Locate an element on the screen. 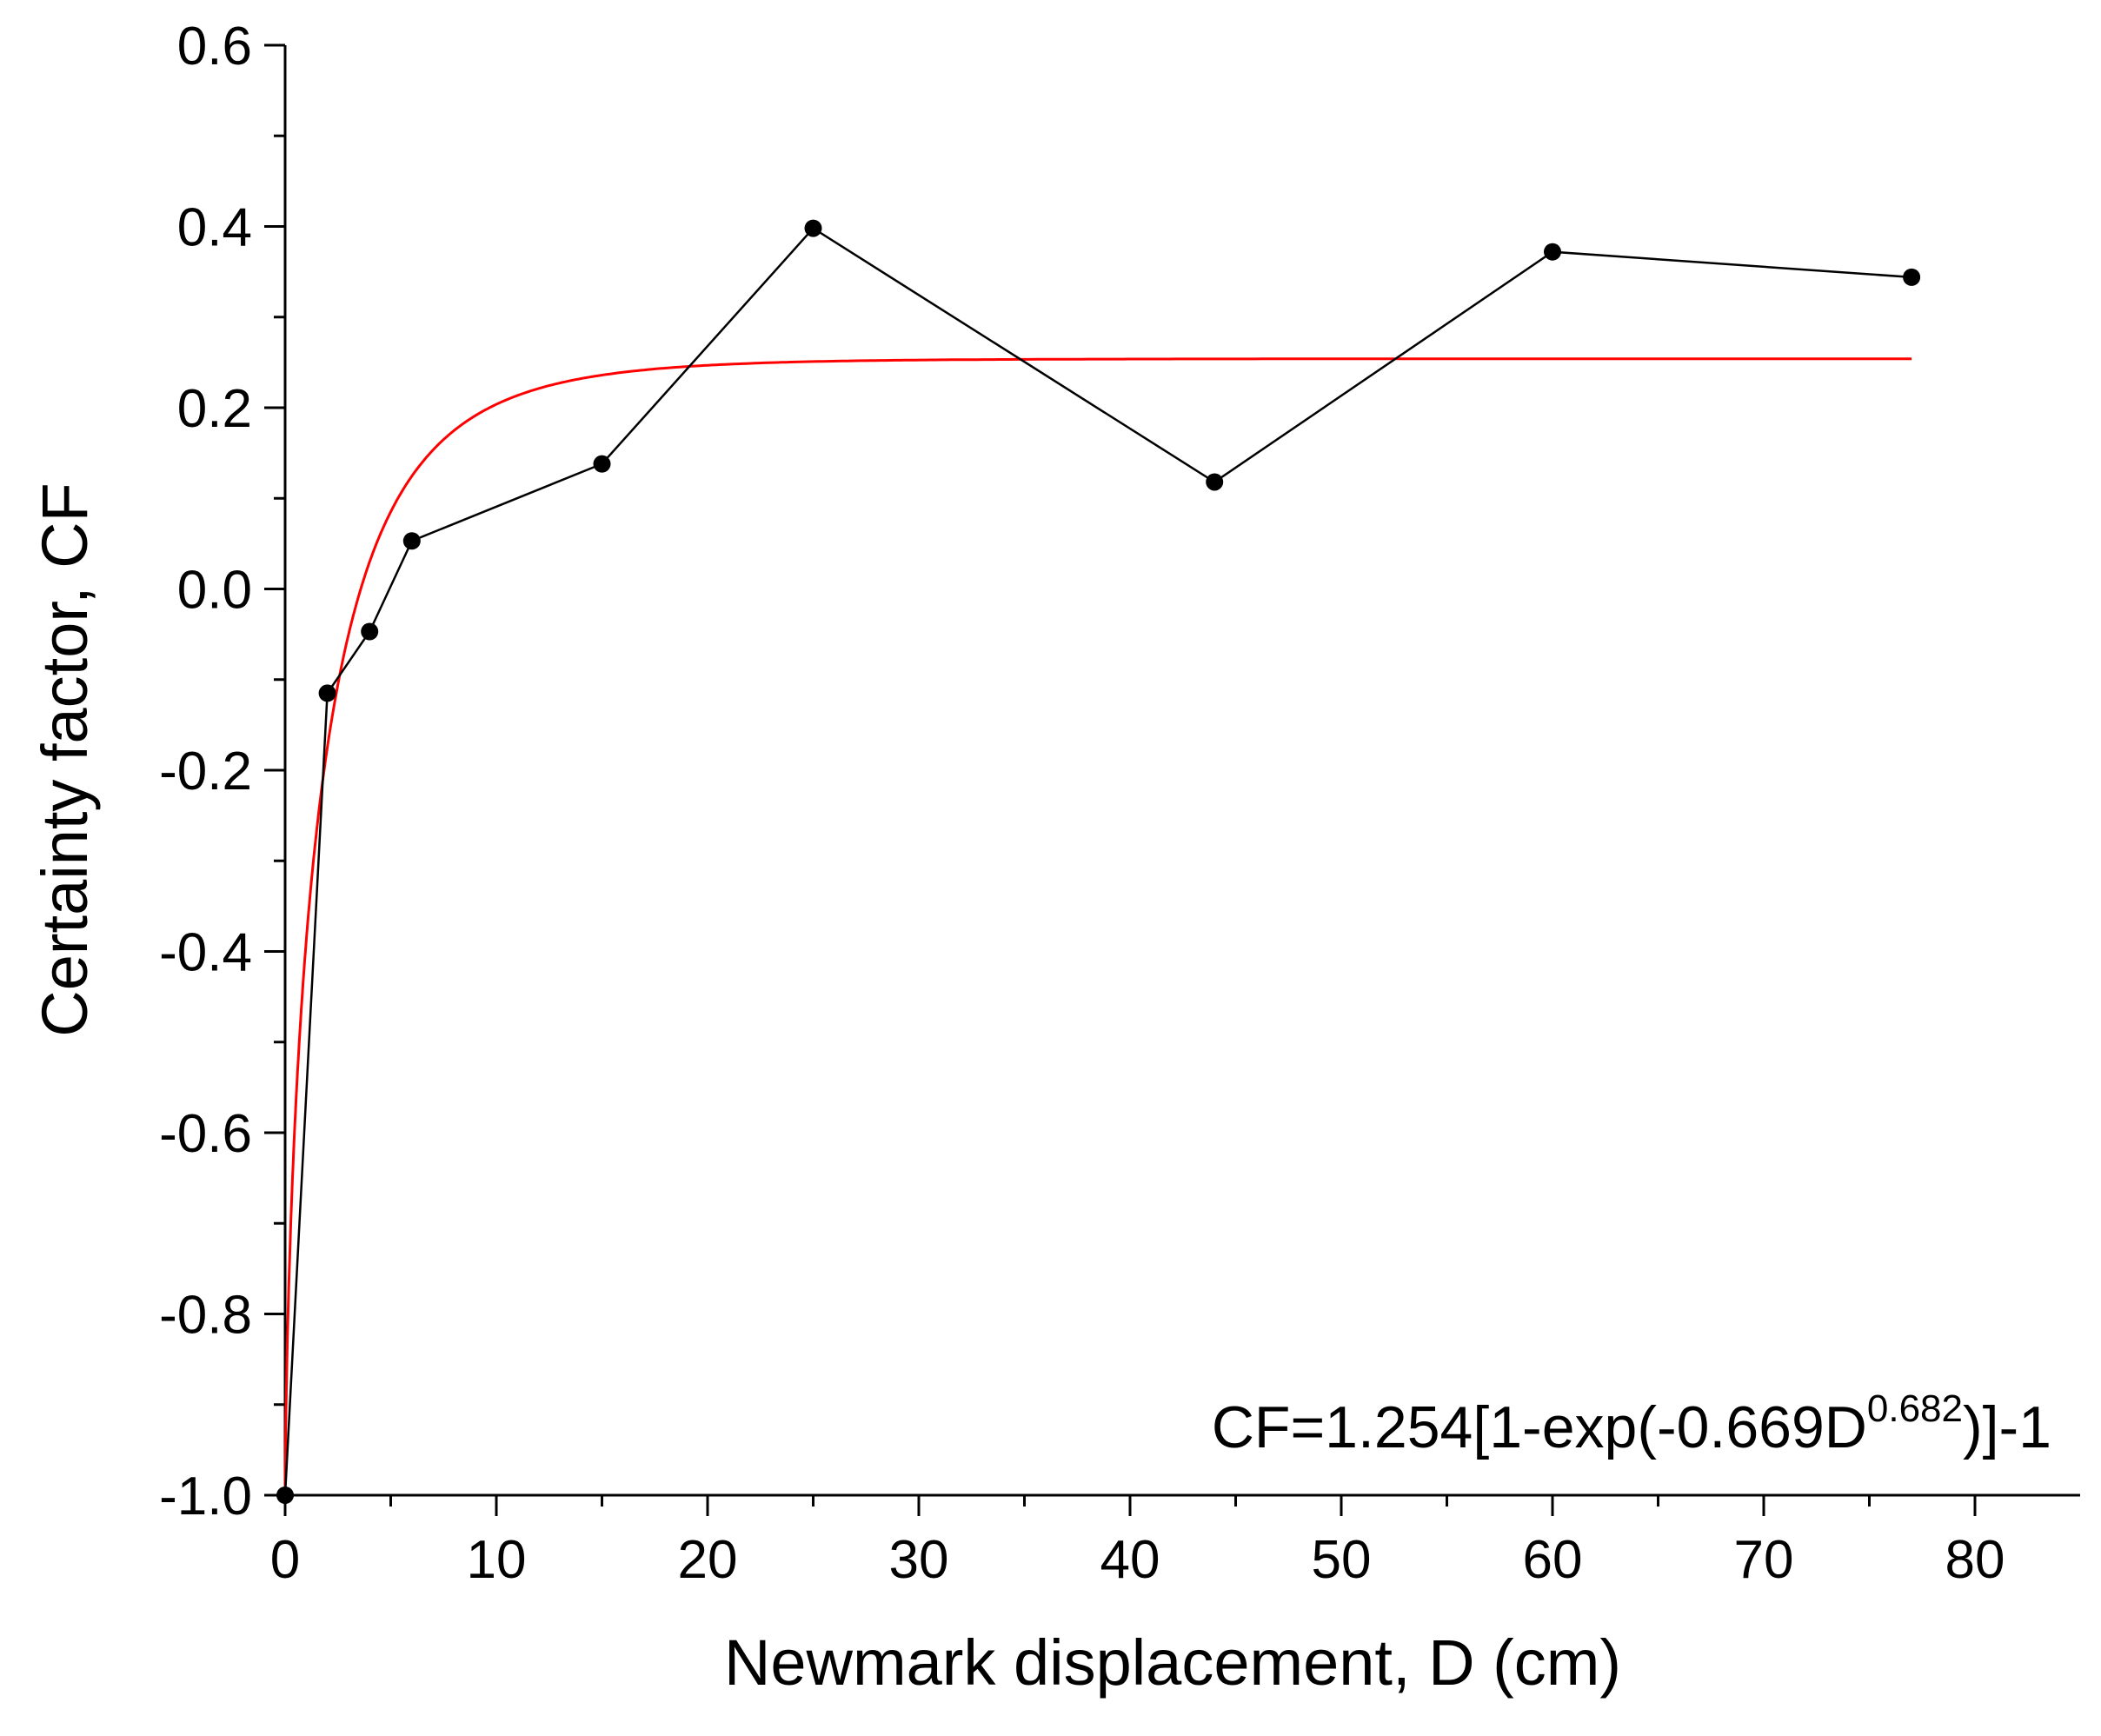 This screenshot has height=1736, width=2101. x-tick-label: 50 is located at coordinates (1342, 1560).